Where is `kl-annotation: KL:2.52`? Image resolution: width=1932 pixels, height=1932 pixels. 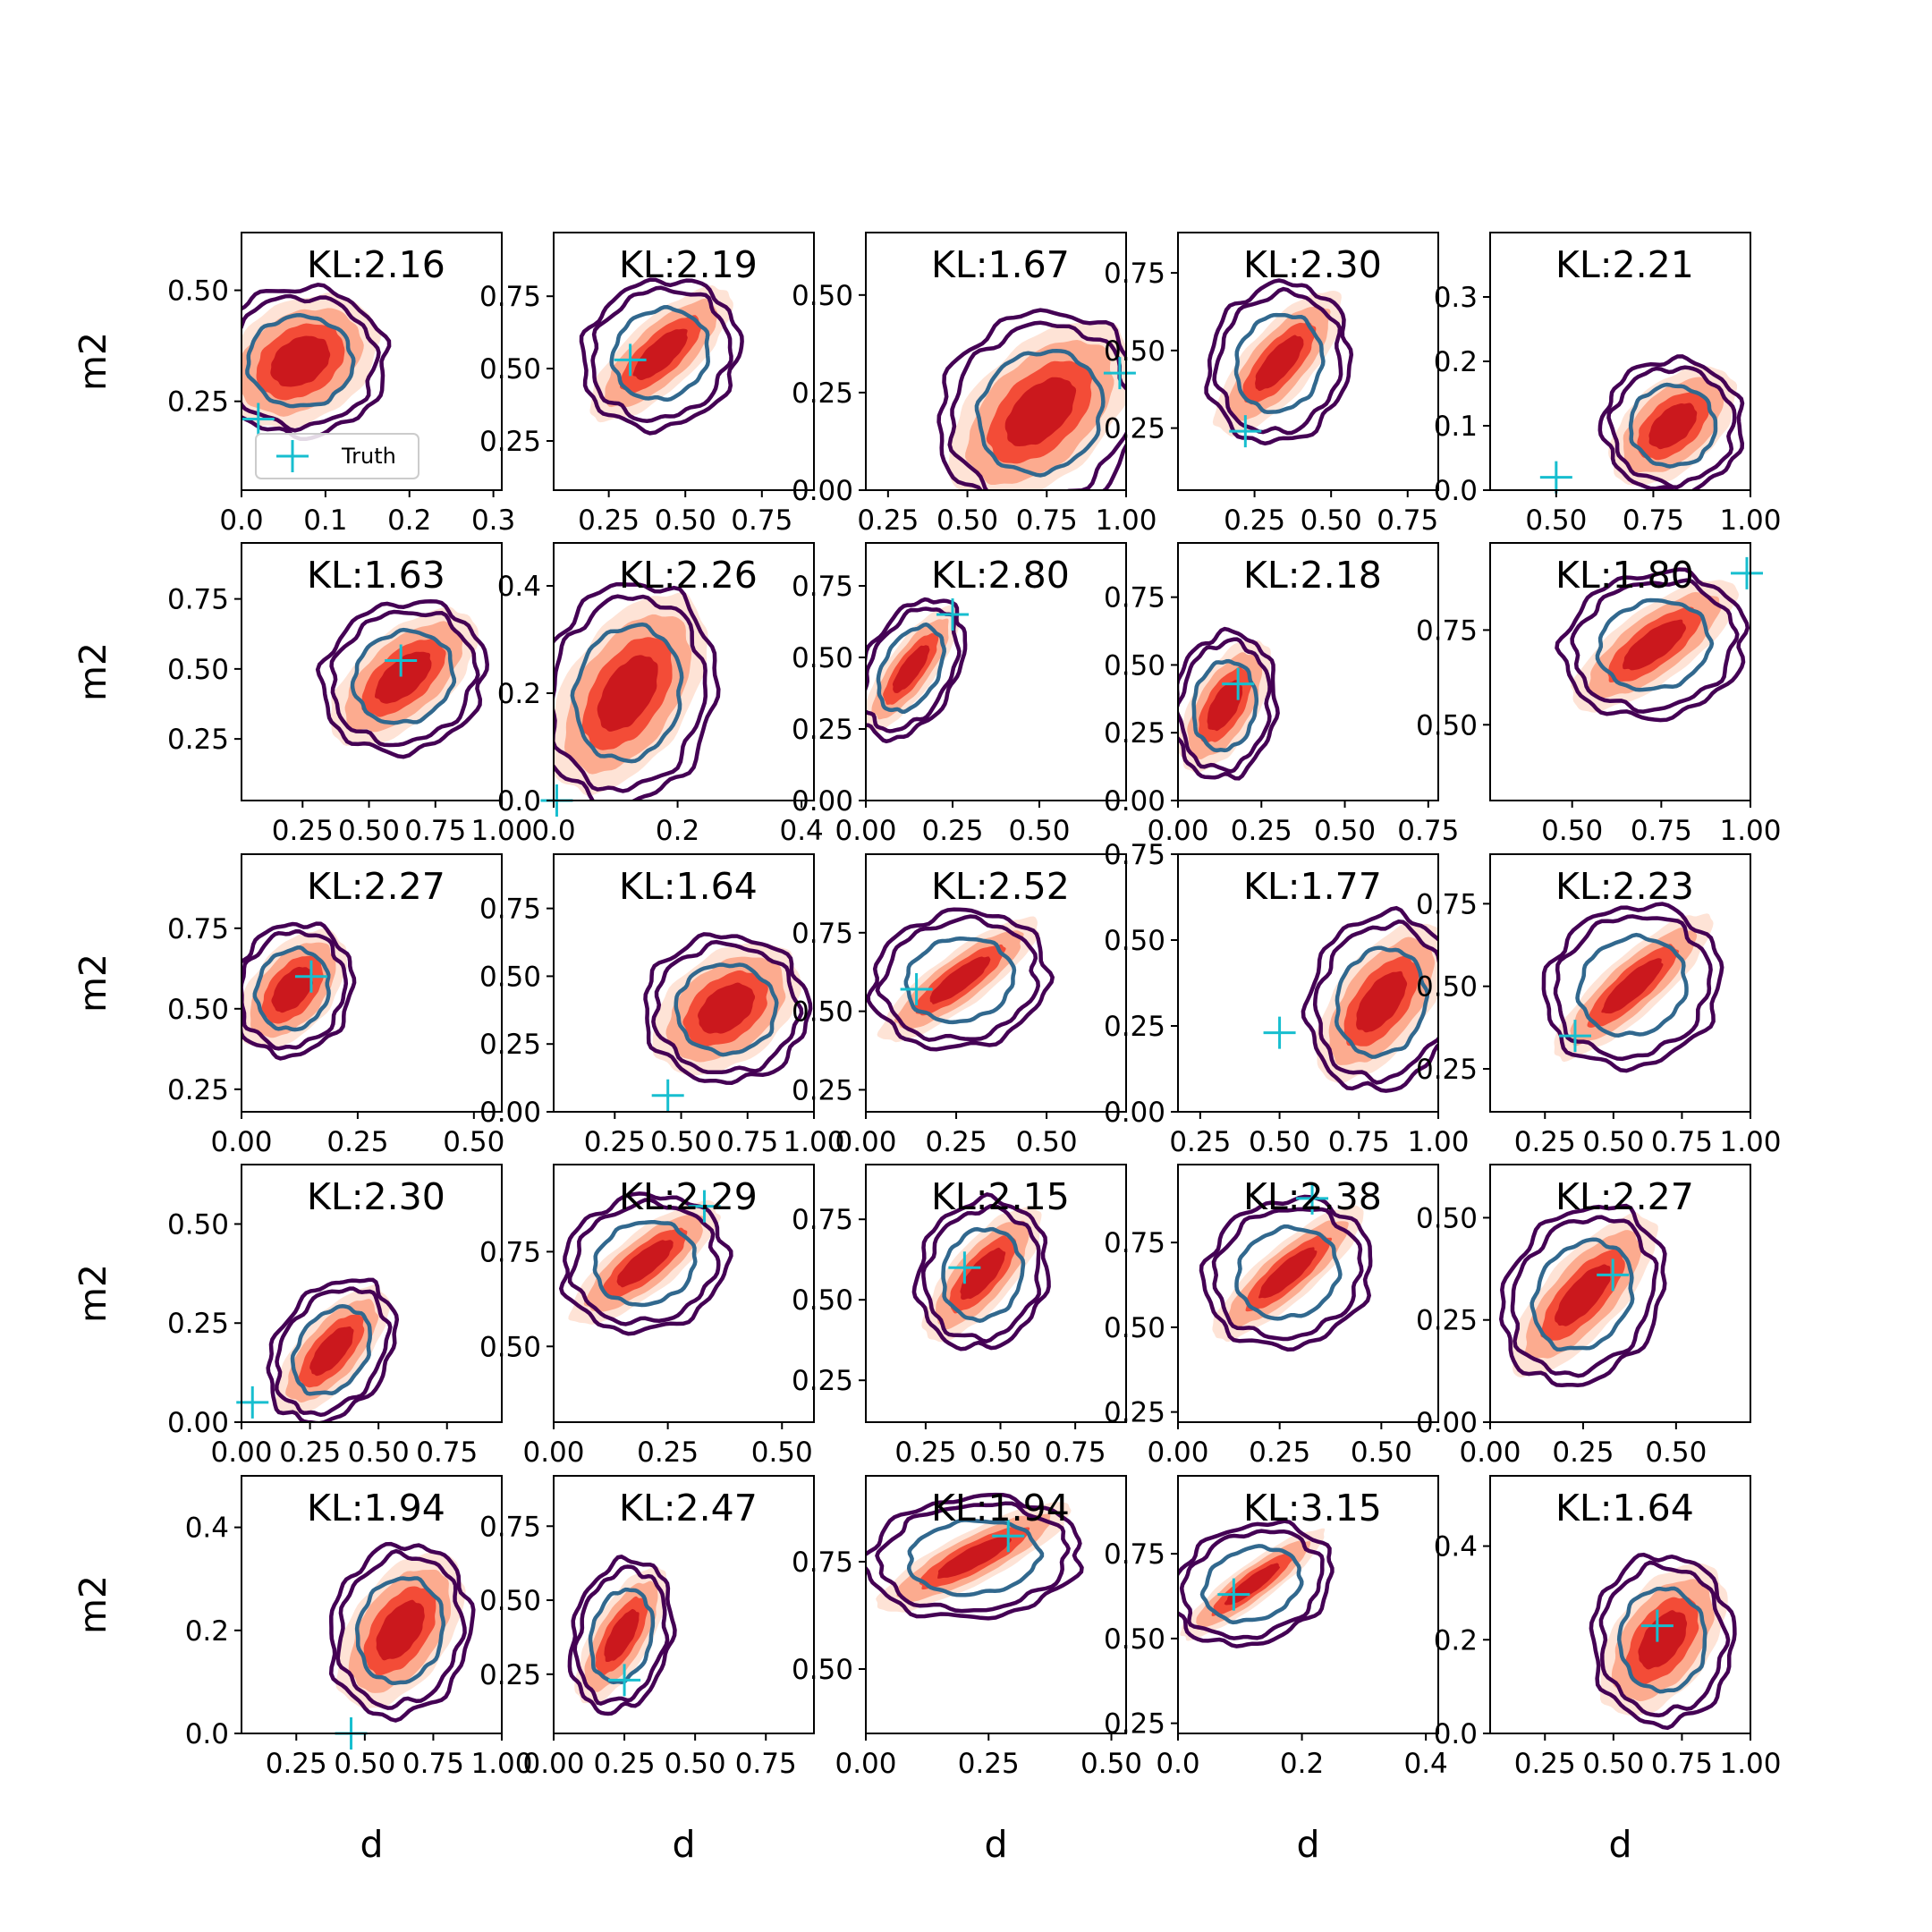 kl-annotation: KL:2.52 is located at coordinates (1000, 886).